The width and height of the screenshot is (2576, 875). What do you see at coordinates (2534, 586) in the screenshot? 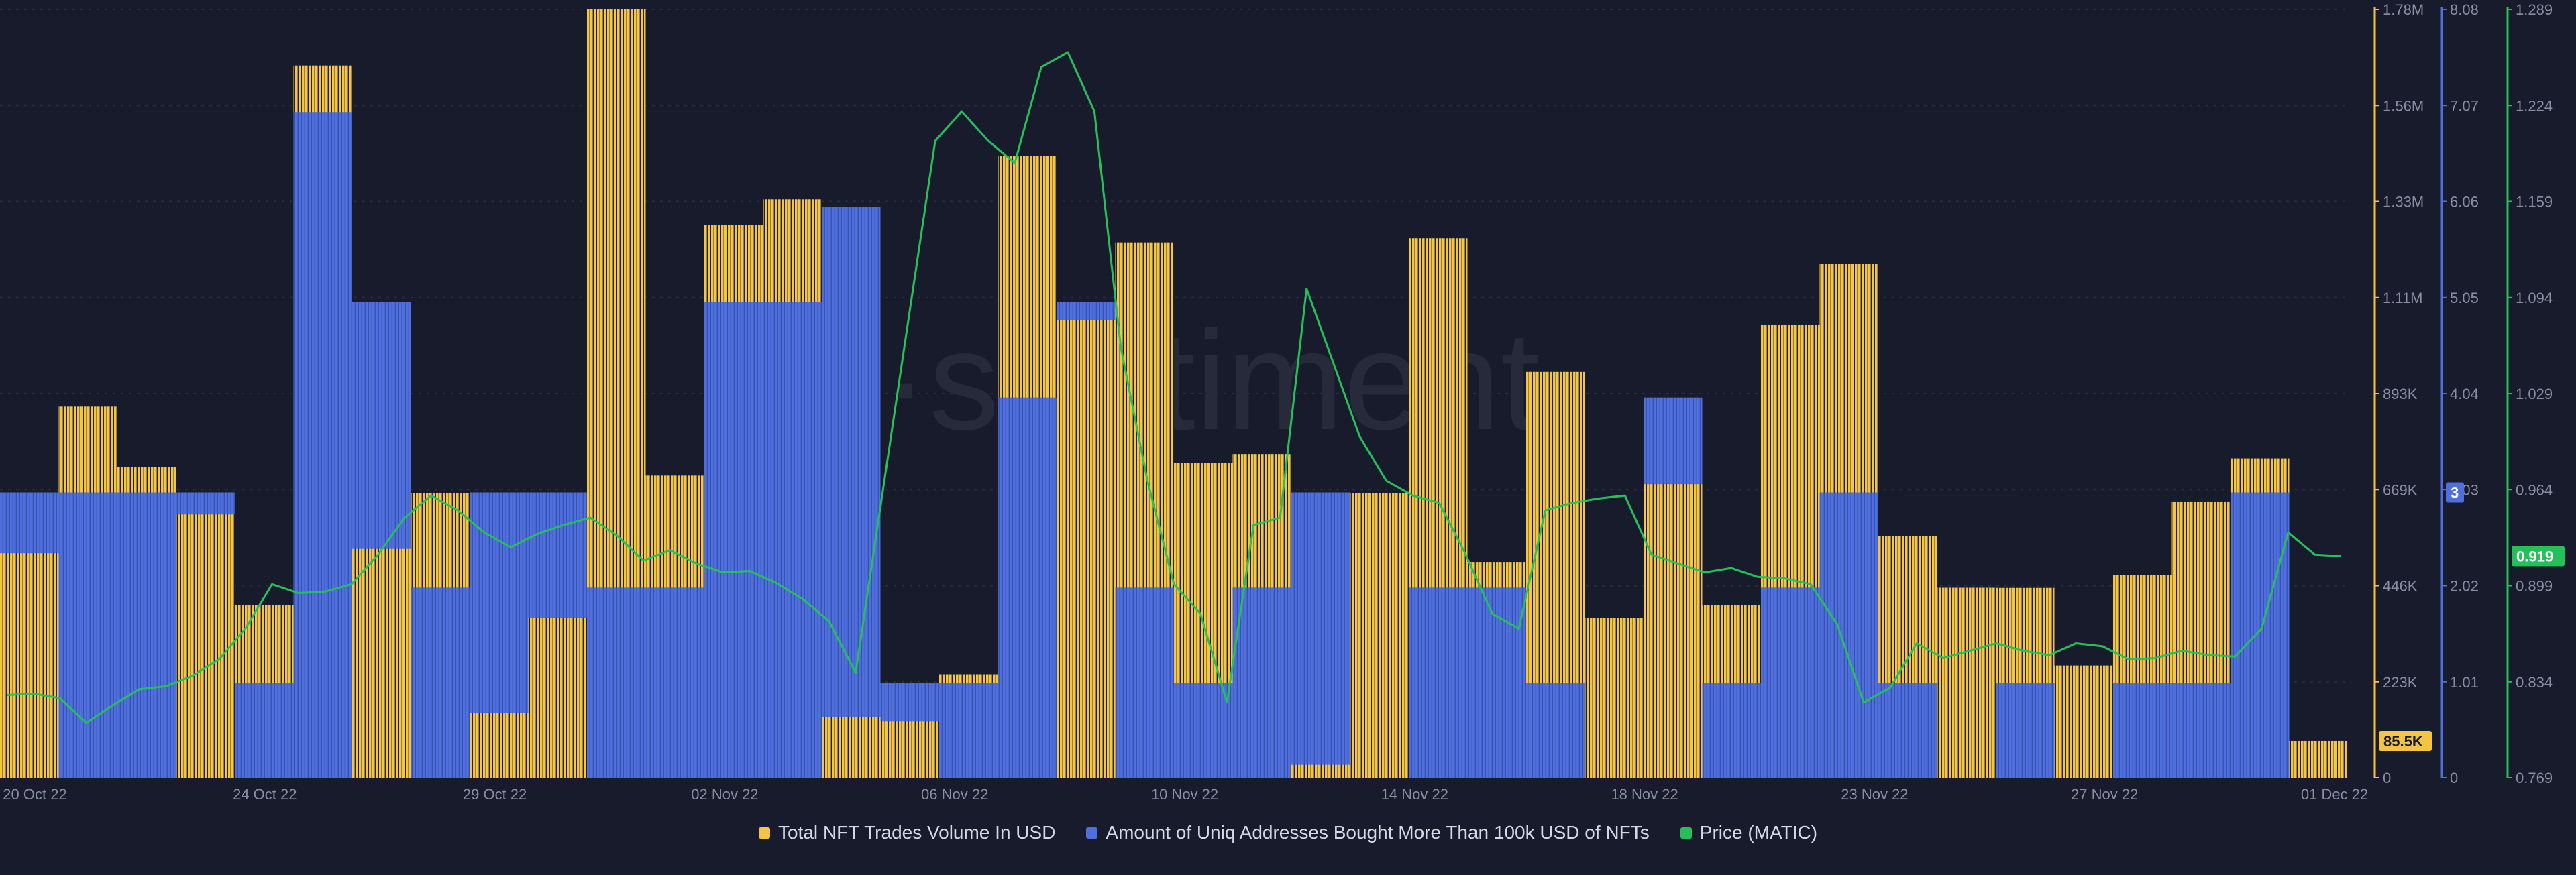
I see `price-axis-tick-label: 0.899` at bounding box center [2534, 586].